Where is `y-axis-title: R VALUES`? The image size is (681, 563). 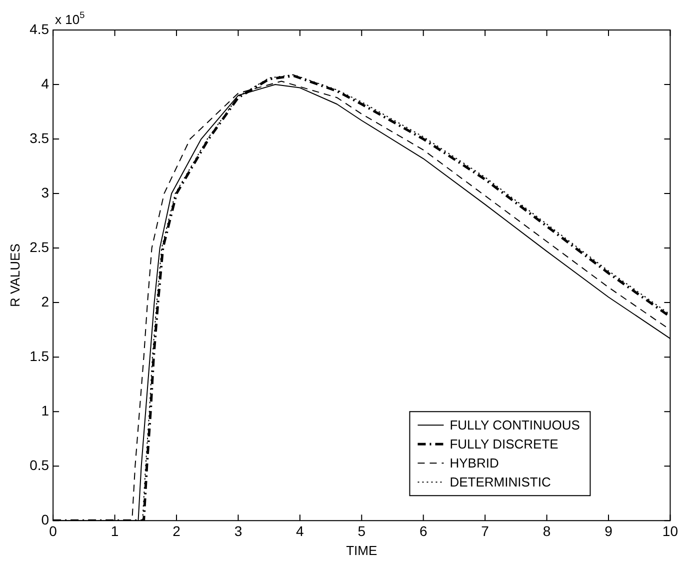
y-axis-title: R VALUES is located at coordinates (14, 275).